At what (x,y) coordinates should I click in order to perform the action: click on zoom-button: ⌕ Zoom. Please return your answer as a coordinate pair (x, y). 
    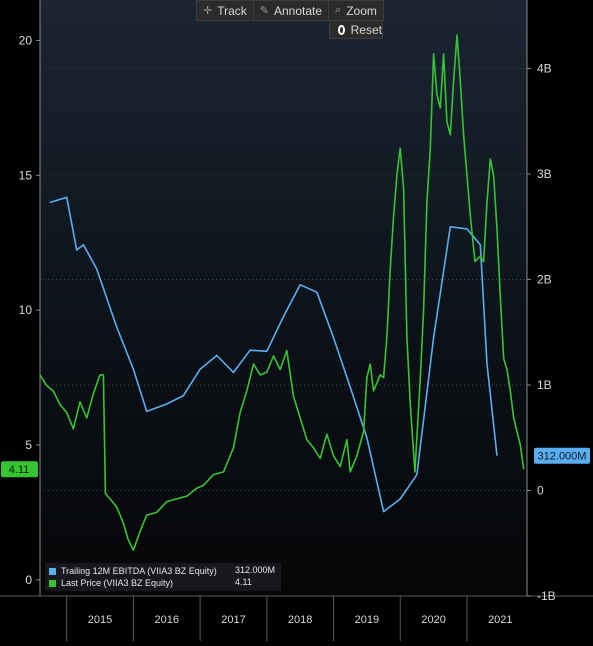
    Looking at the image, I should click on (356, 10).